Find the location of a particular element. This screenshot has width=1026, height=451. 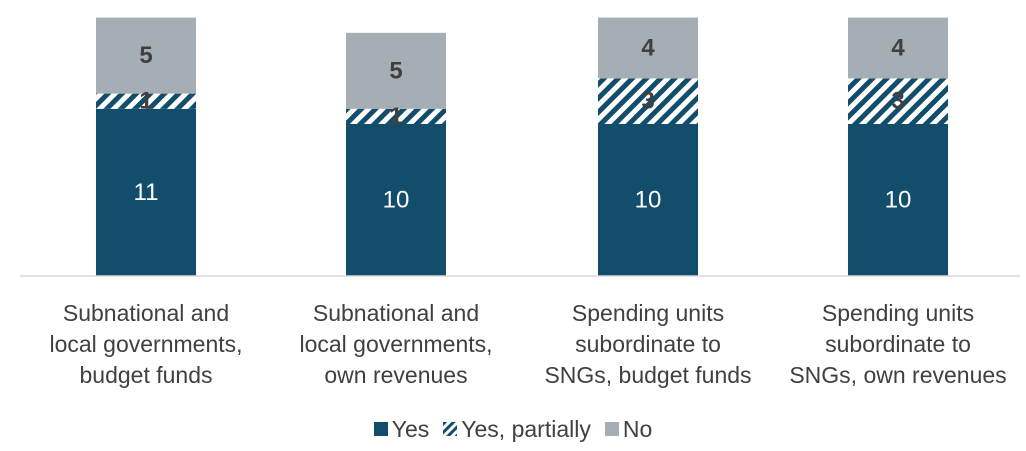

data-label-yes-partially-3: 3 is located at coordinates (647, 101).